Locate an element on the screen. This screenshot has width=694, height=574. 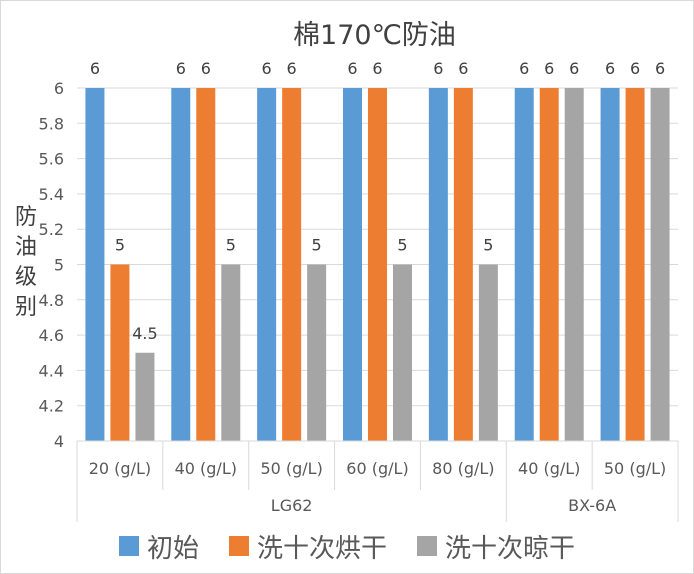
legend-swatch-initial is located at coordinates (128, 546).